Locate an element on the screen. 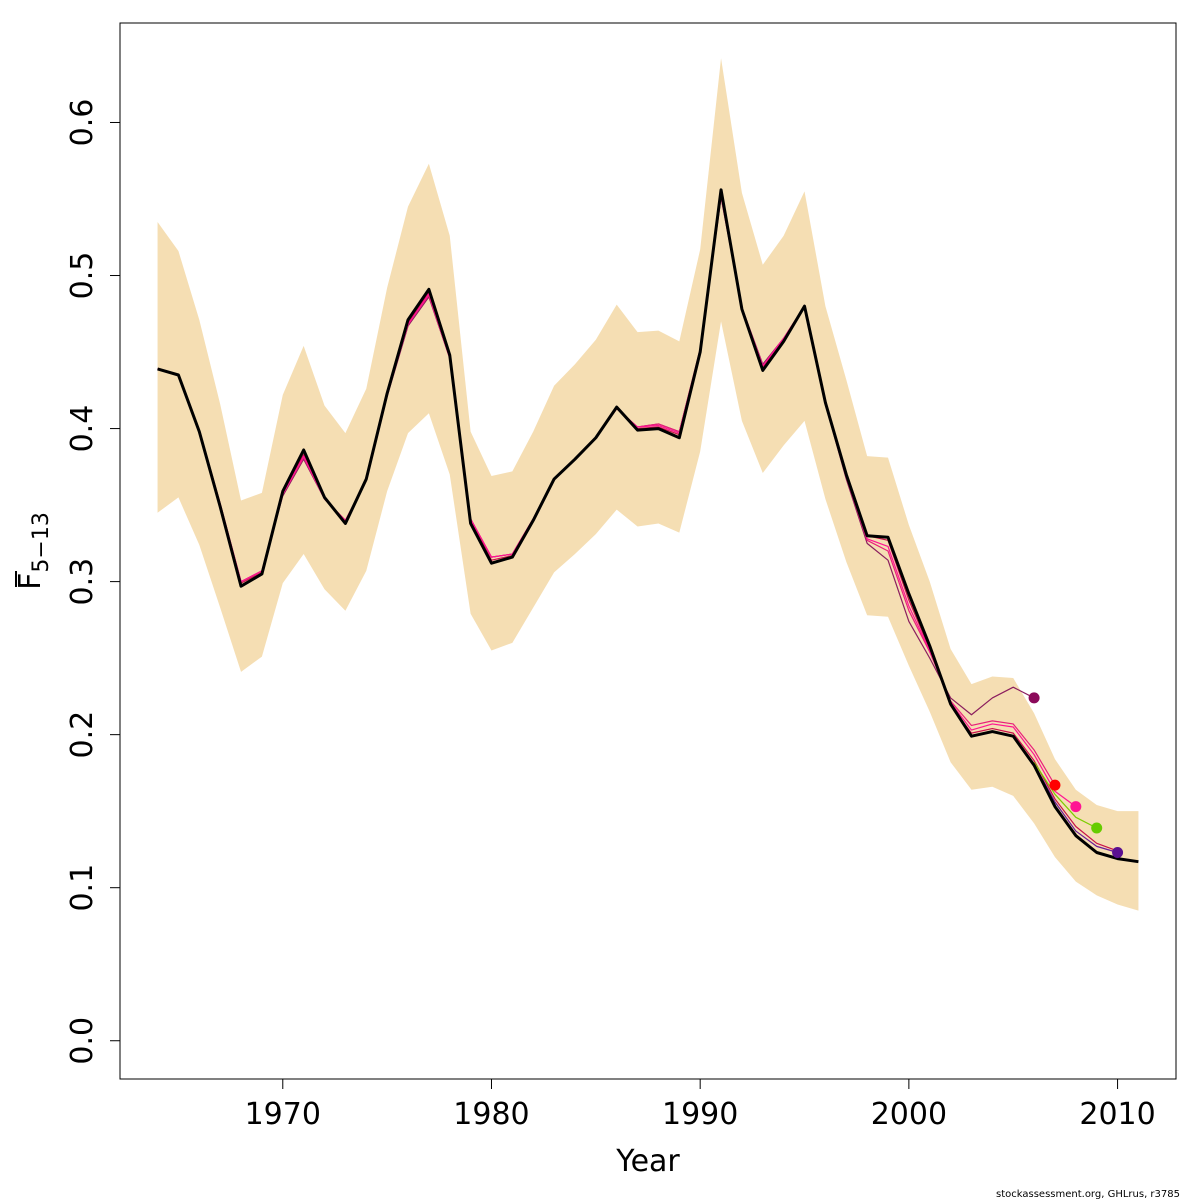  y-tick-label: 0.5 is located at coordinates (82, 276).